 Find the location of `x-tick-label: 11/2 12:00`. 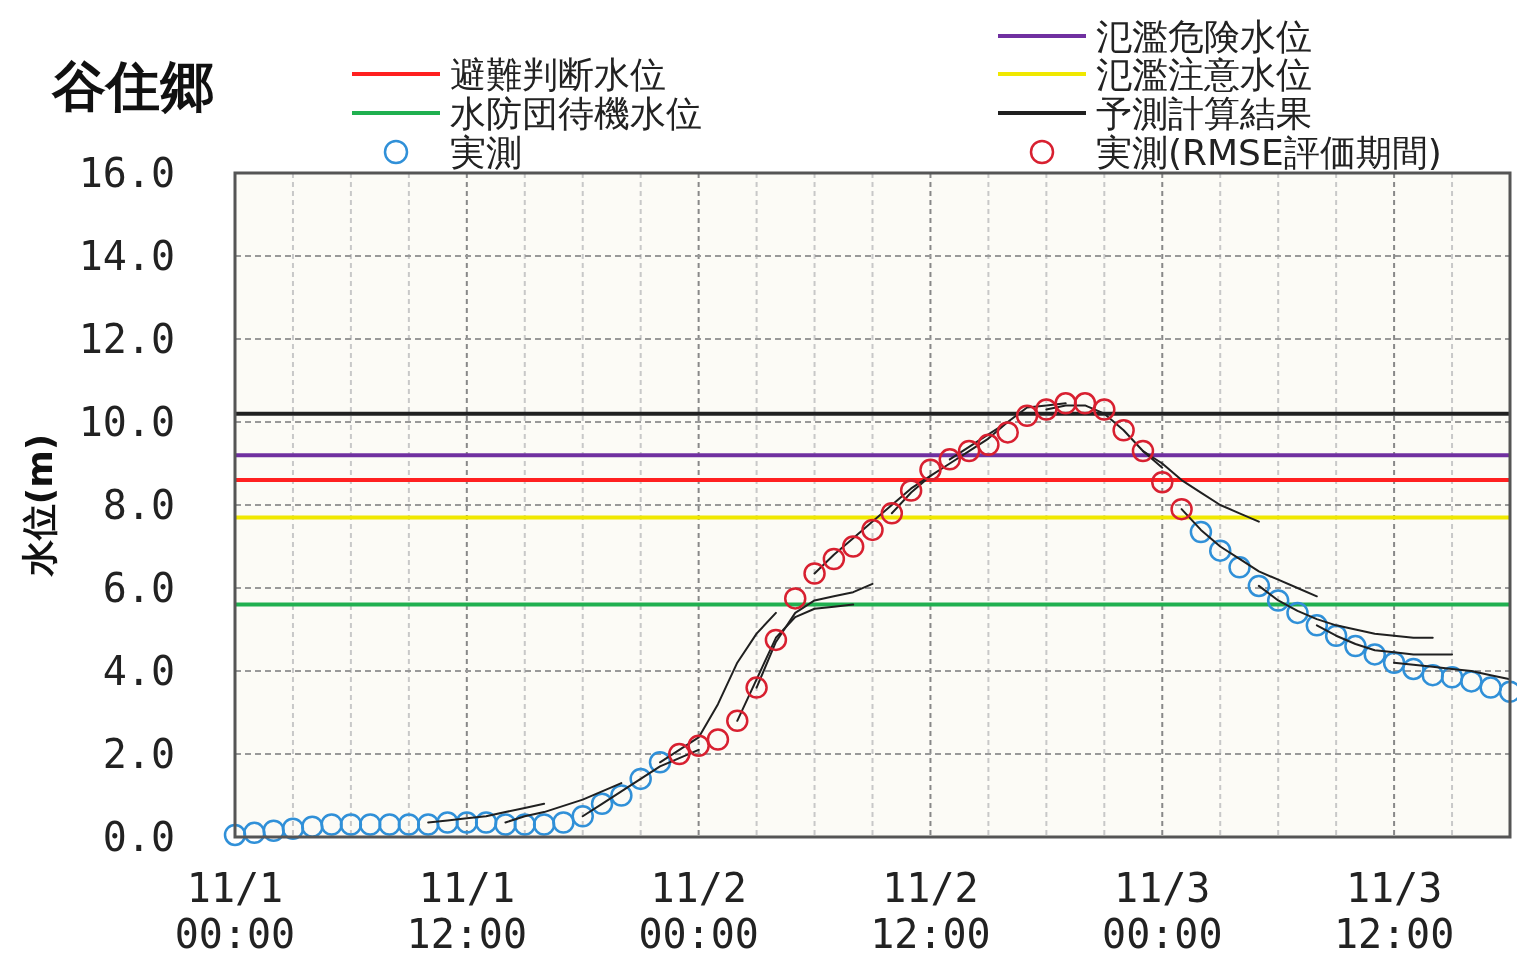

x-tick-label: 11/2 12:00 is located at coordinates (930, 911).